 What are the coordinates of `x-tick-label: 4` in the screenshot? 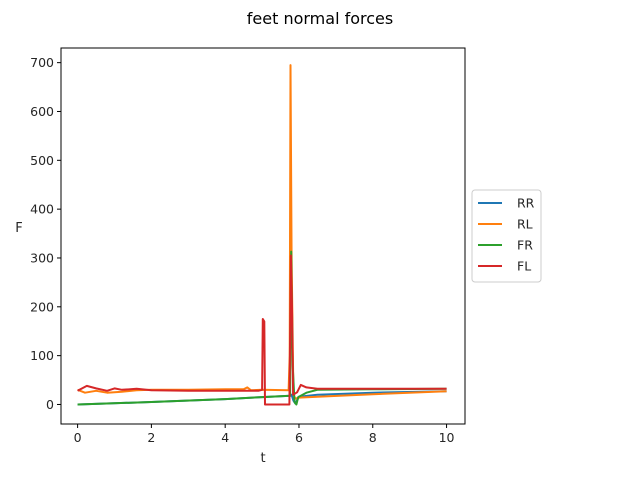 It's located at (225, 437).